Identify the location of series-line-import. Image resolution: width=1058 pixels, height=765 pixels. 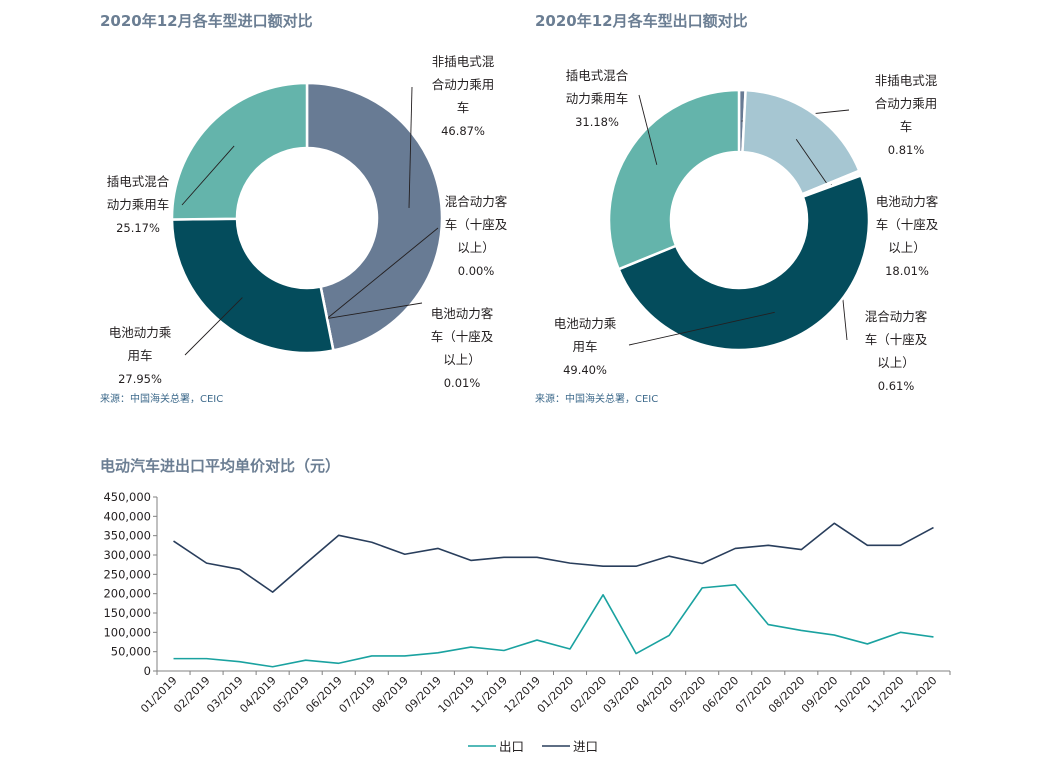
(553, 557).